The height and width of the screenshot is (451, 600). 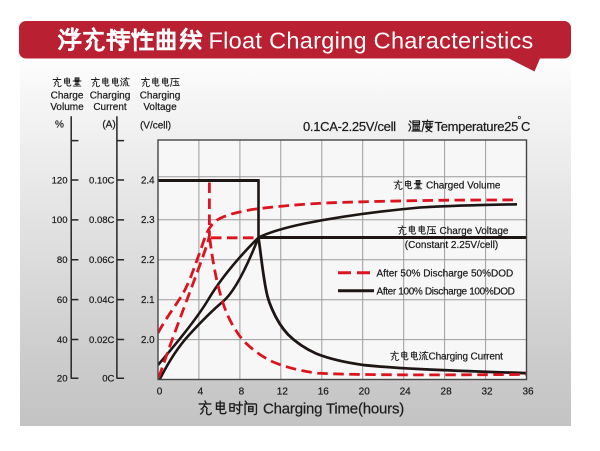 I want to click on svg-text: Float Charging Characteristics, so click(x=371, y=40).